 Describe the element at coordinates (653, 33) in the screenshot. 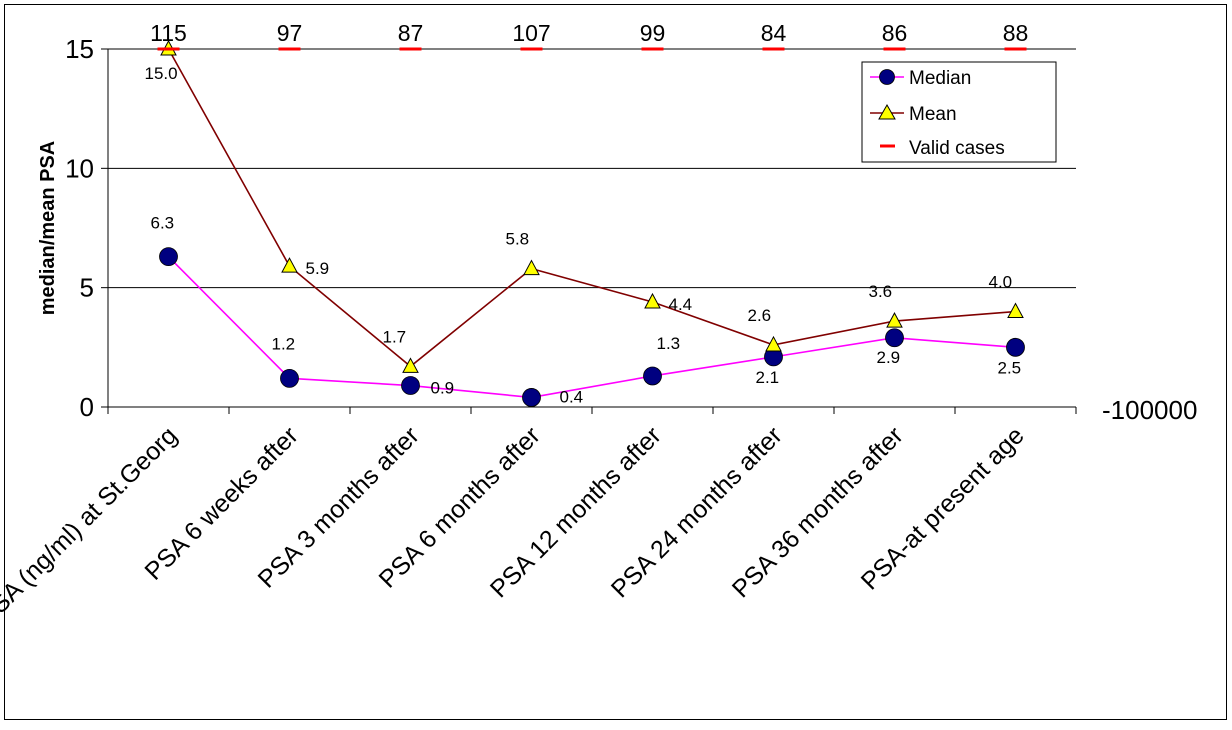

I see `valid-cases-label: 99` at that location.